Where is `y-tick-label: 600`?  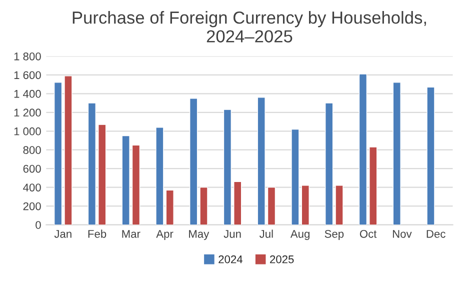 y-tick-label: 600 is located at coordinates (32, 168).